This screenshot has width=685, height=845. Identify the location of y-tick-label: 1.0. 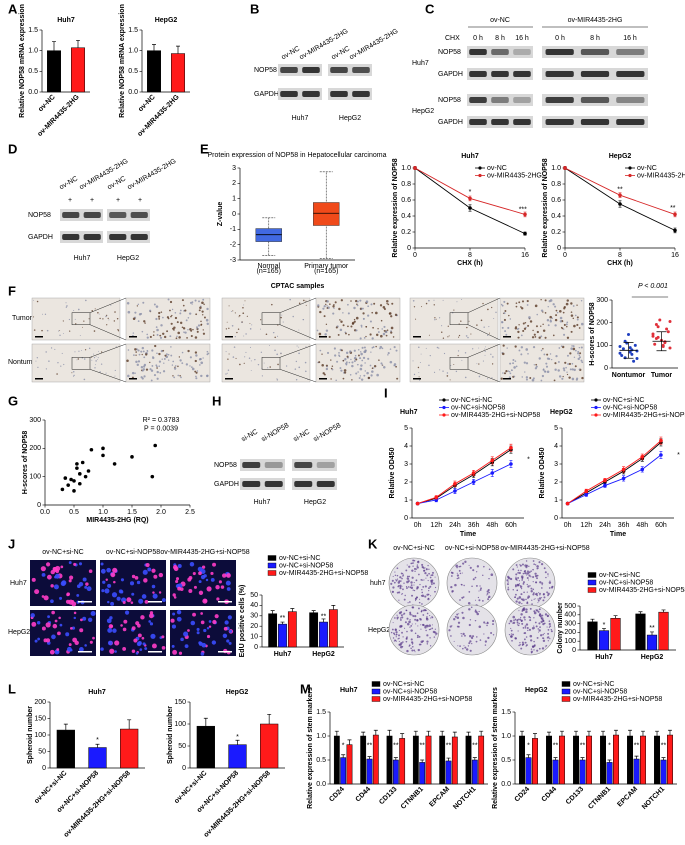
(556, 168).